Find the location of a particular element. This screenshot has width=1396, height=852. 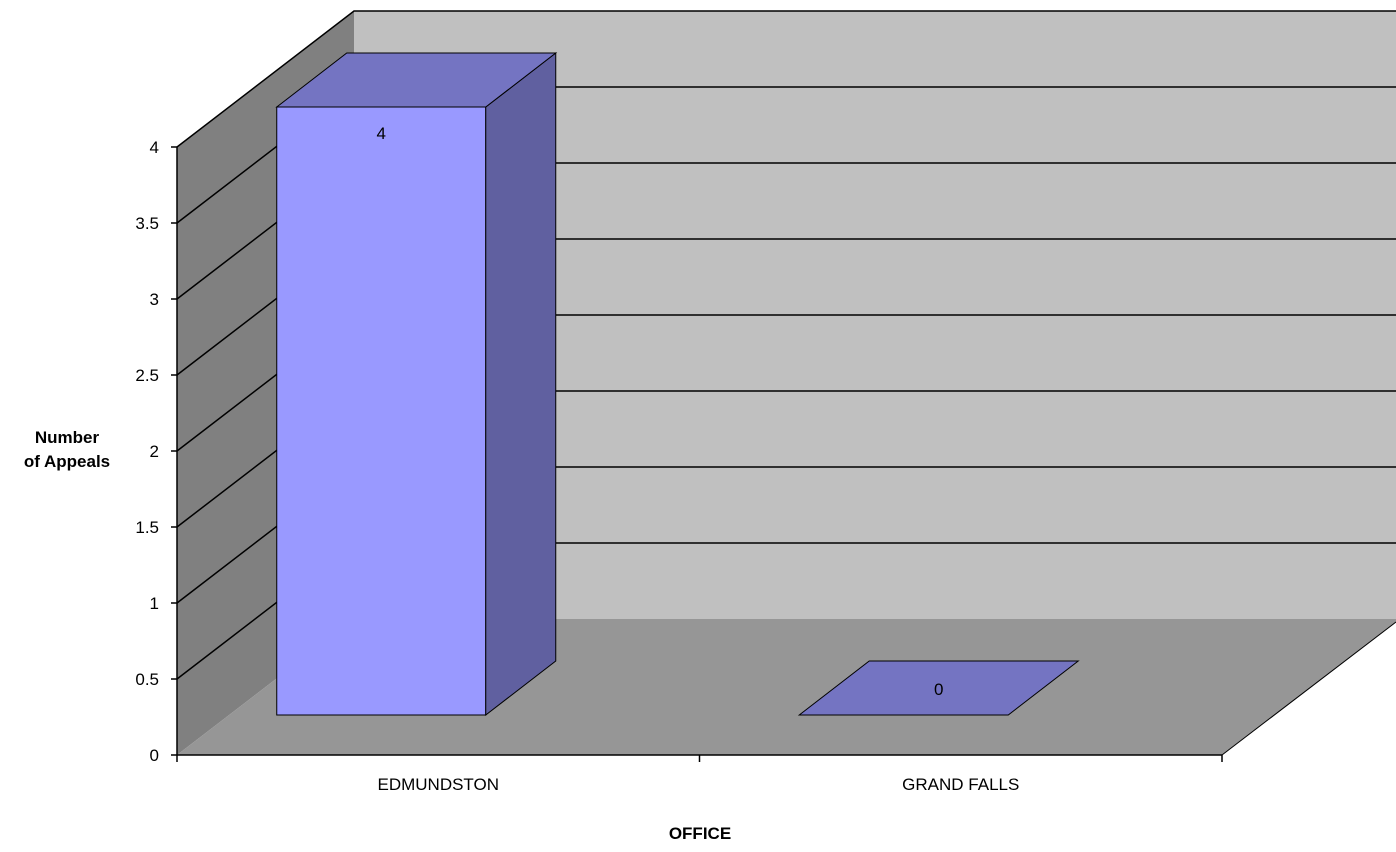

bar-grand-falls is located at coordinates (938, 688).